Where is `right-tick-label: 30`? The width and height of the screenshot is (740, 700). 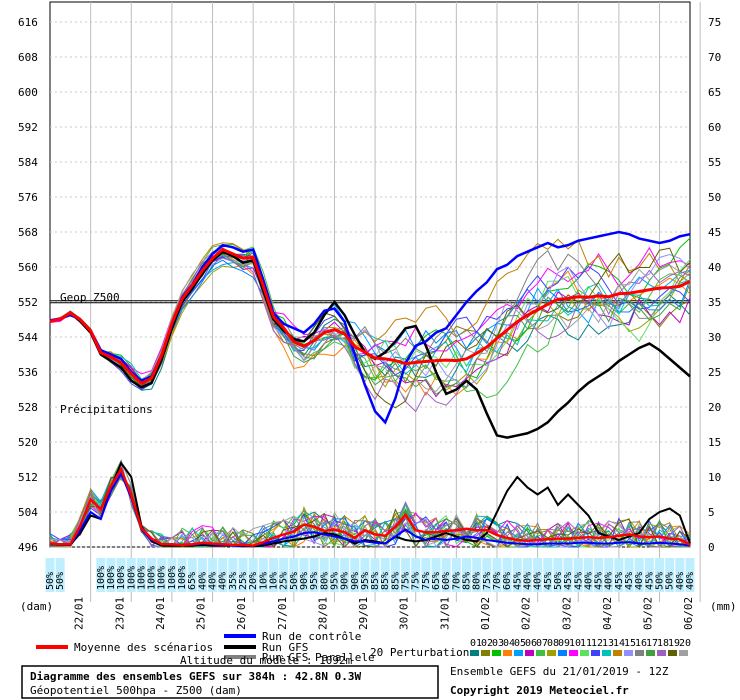 right-tick-label: 30 is located at coordinates (714, 337).